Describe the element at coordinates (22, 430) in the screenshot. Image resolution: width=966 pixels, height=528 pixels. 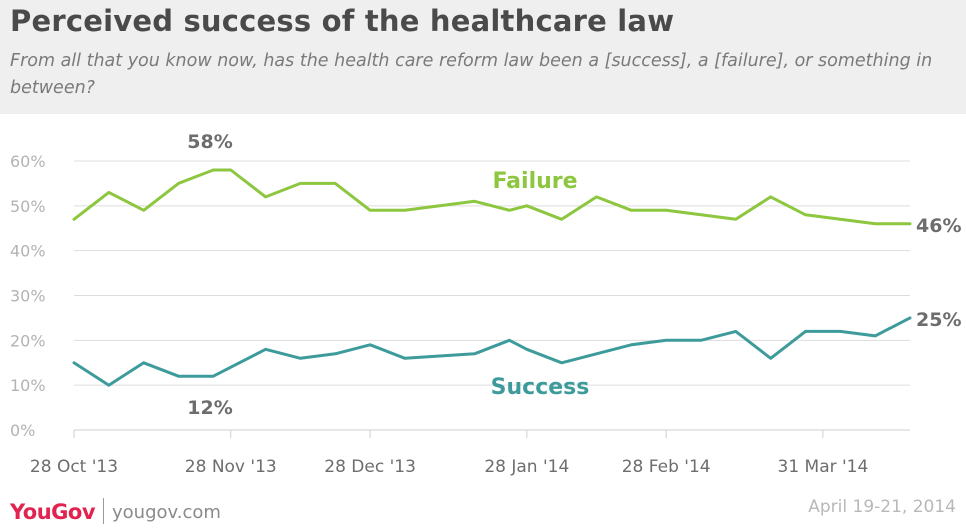
I see `y-tick-label: 0%` at that location.